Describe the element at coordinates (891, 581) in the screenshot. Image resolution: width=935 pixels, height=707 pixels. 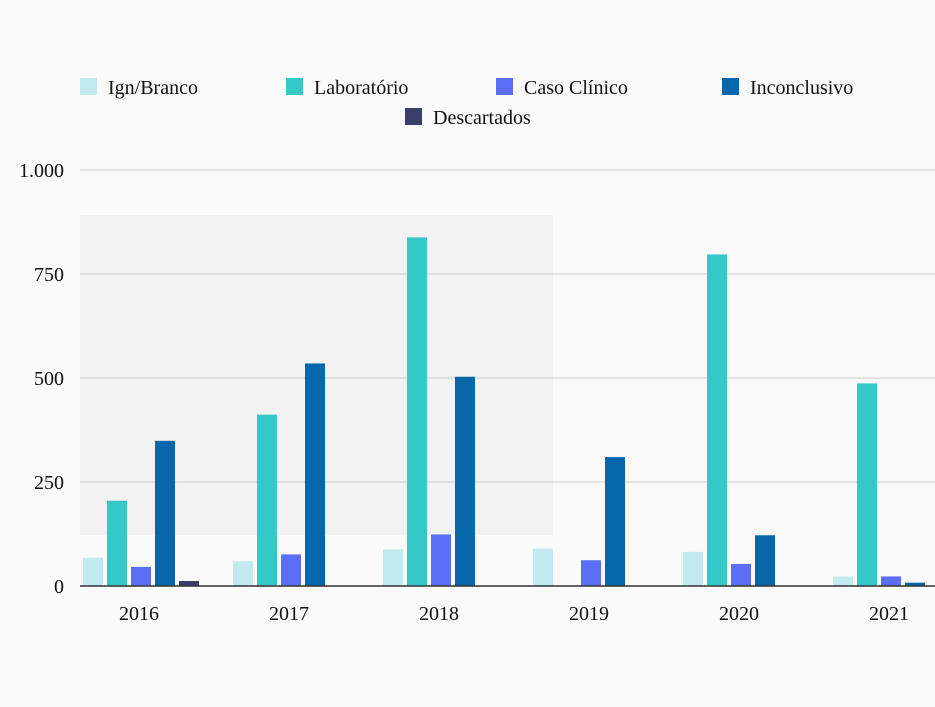
I see `bar-caso-cl-nico-2021` at that location.